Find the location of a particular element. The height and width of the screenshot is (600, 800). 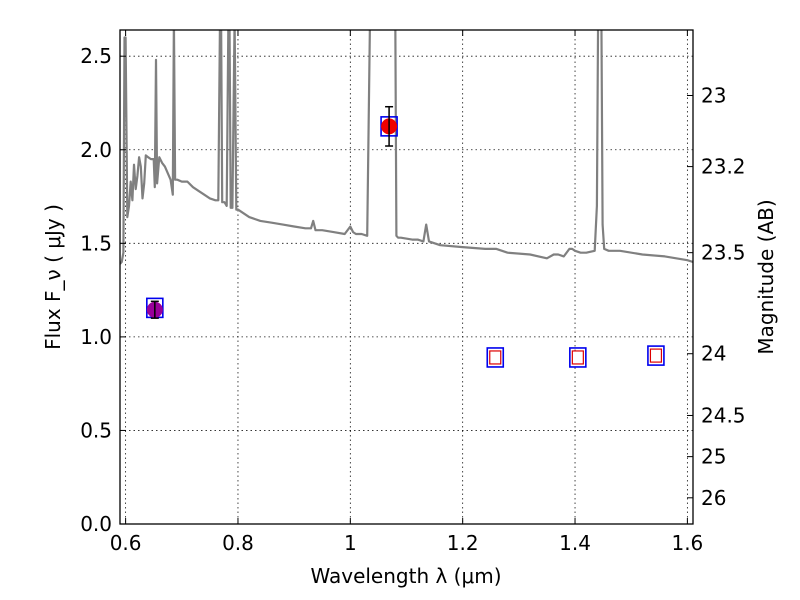

y-axis-label: Flux F_ν ( μJy ) is located at coordinates (53, 277).